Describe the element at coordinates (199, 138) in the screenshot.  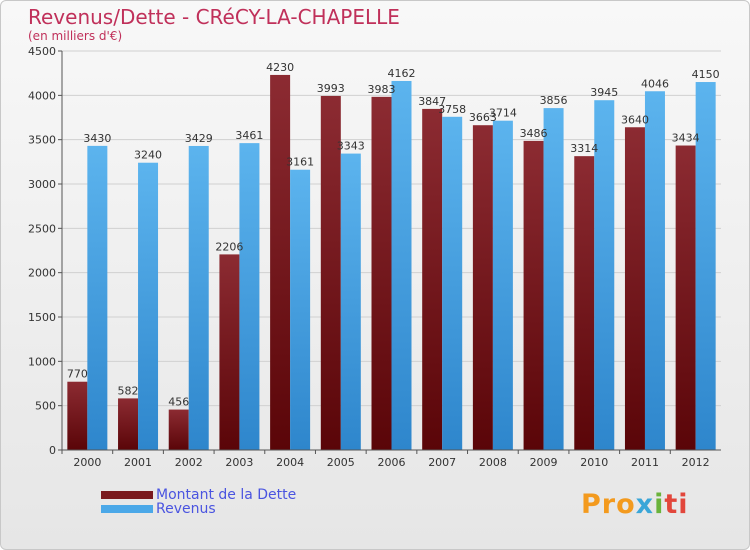
I see `data-label-revenue: 3429` at that location.